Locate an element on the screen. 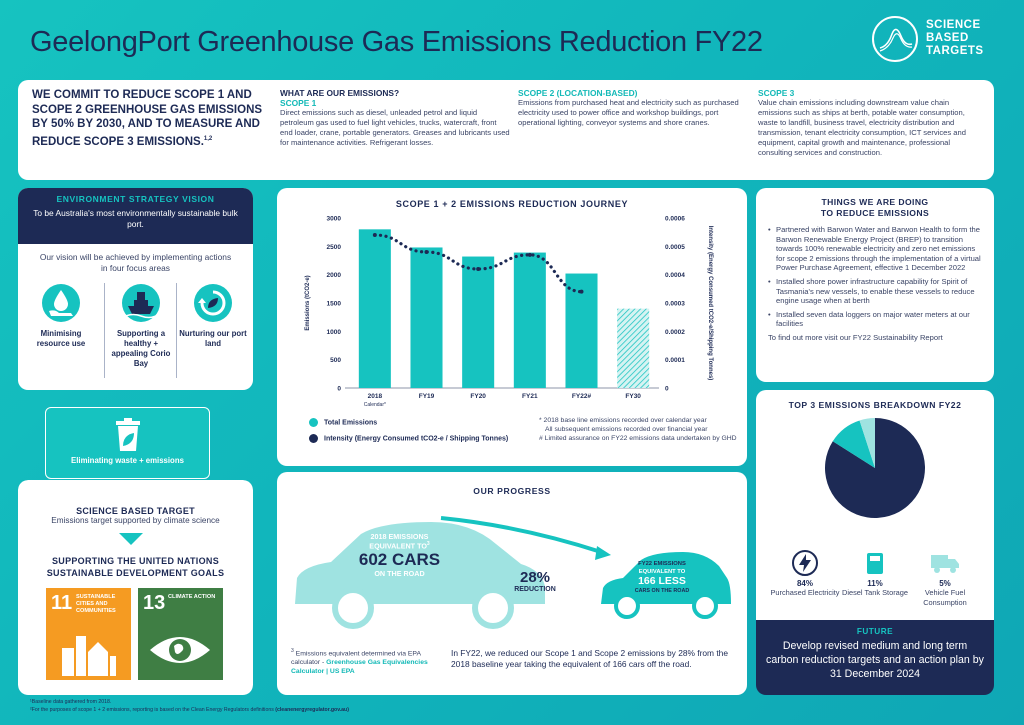 Image resolution: width=1024 pixels, height=725 pixels. x-tick-label: FY21 is located at coordinates (530, 396).